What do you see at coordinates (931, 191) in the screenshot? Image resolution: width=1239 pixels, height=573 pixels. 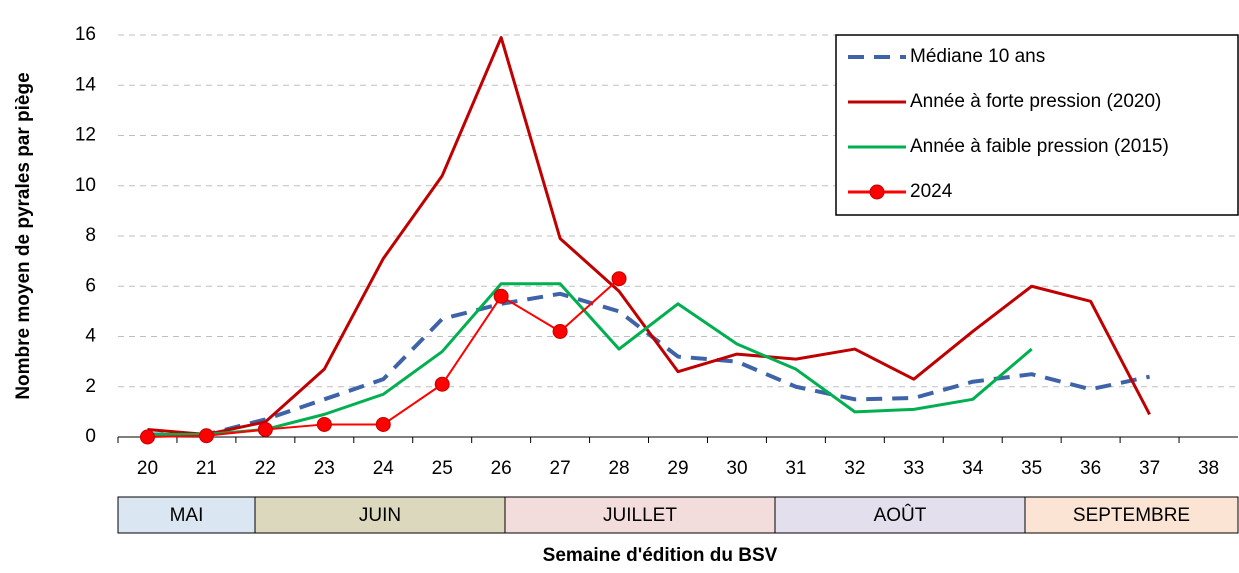 I see `legend-label: 2024` at bounding box center [931, 191].